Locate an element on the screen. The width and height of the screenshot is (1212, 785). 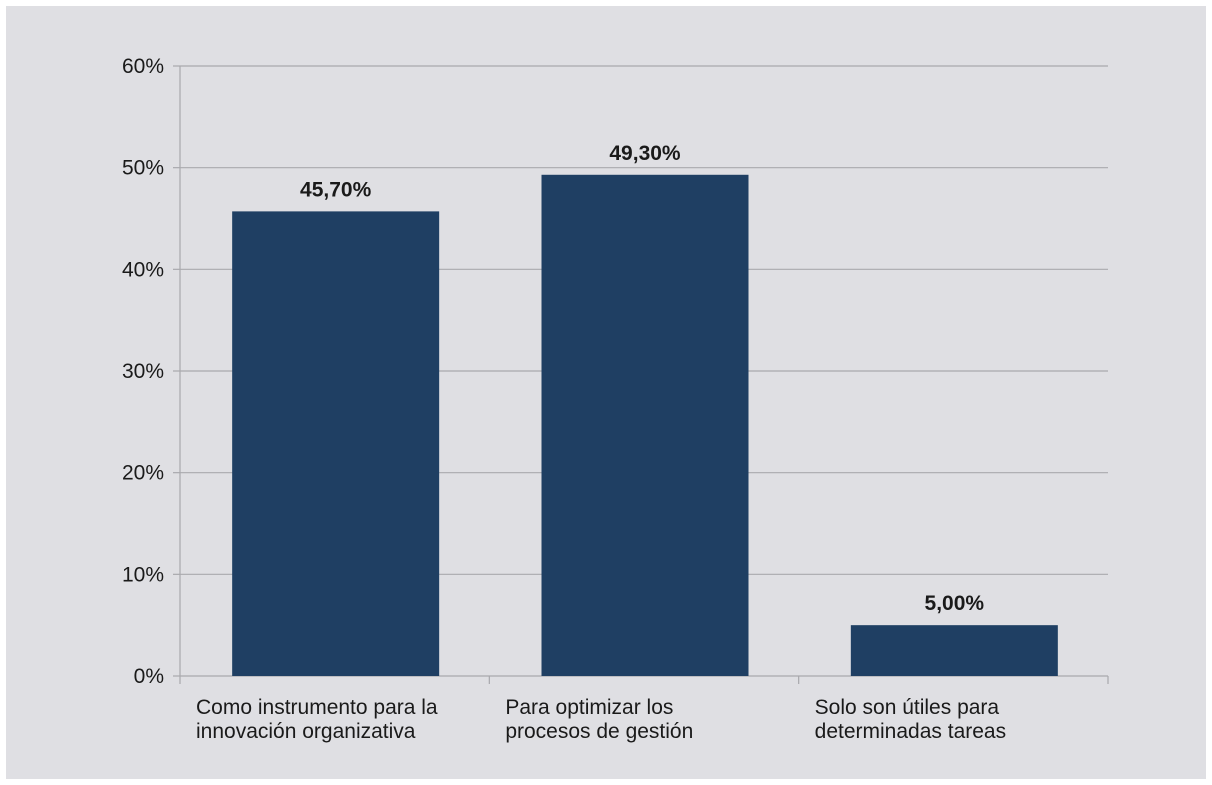
data-label: 5,00% is located at coordinates (955, 603).